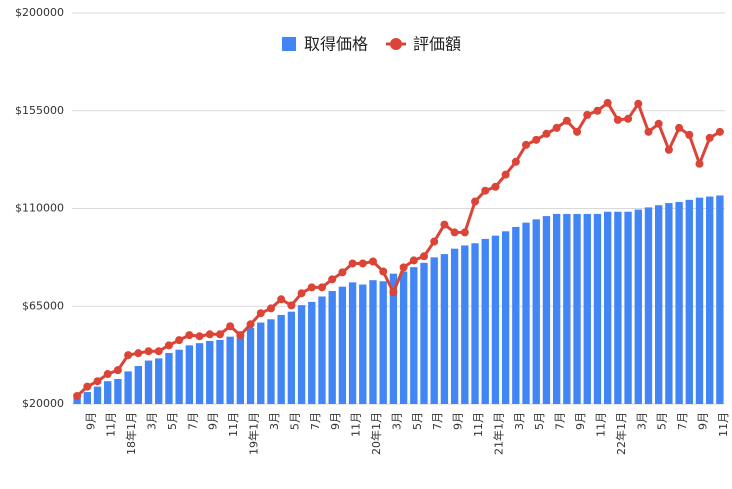  Describe the element at coordinates (43, 305) in the screenshot. I see `y-tick-label: $65000` at that location.